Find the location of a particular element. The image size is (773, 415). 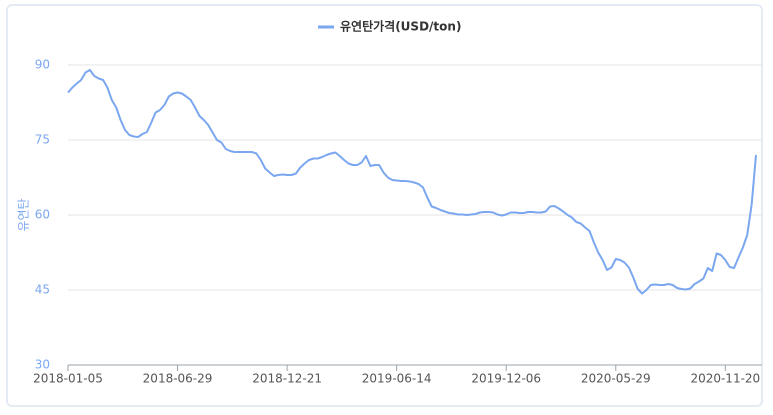

x-tick-label: 2018-12-21 is located at coordinates (287, 379).